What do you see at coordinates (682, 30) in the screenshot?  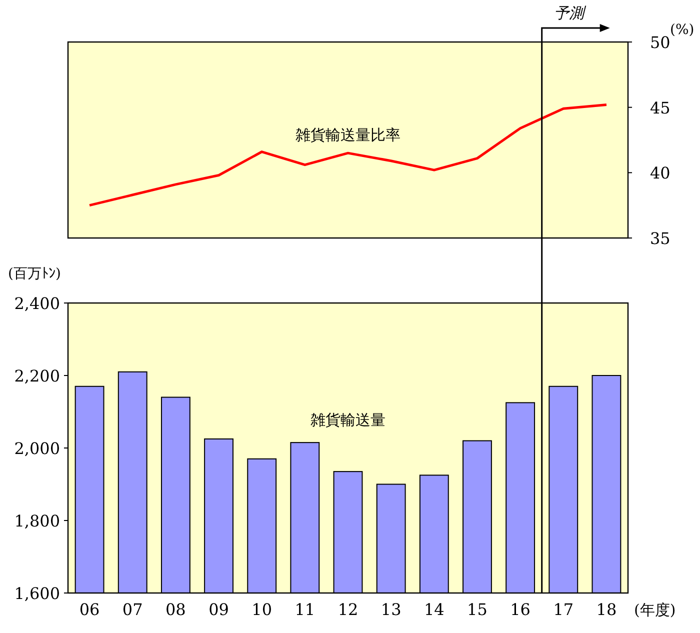 I see `y-axis-title: (%)` at bounding box center [682, 30].